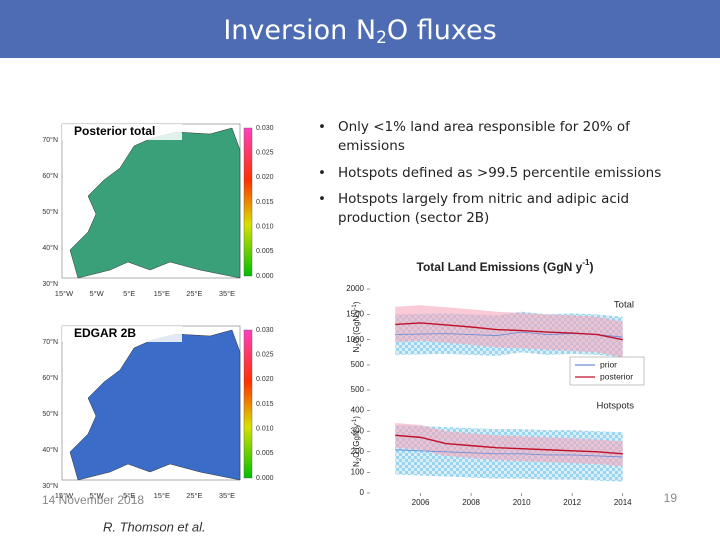 This screenshot has width=720, height=540. Describe the element at coordinates (616, 406) in the screenshot. I see `panel-label: Hotspots` at that location.